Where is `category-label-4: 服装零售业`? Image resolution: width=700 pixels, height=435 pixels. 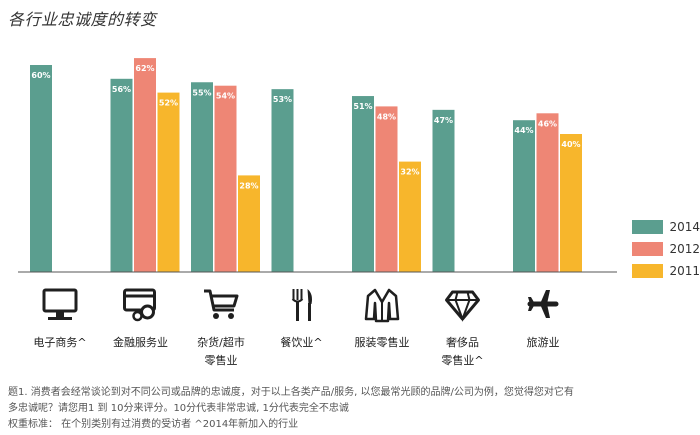 category-label-4: 服装零售业 is located at coordinates (382, 342).